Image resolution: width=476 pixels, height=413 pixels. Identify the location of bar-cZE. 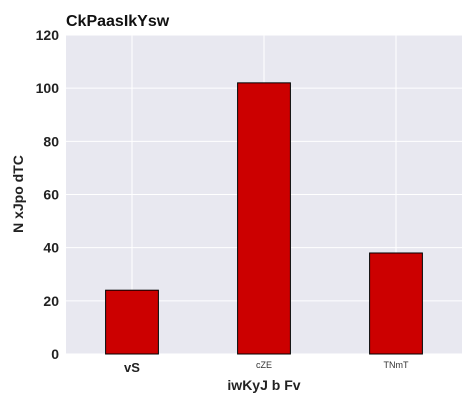
(264, 218).